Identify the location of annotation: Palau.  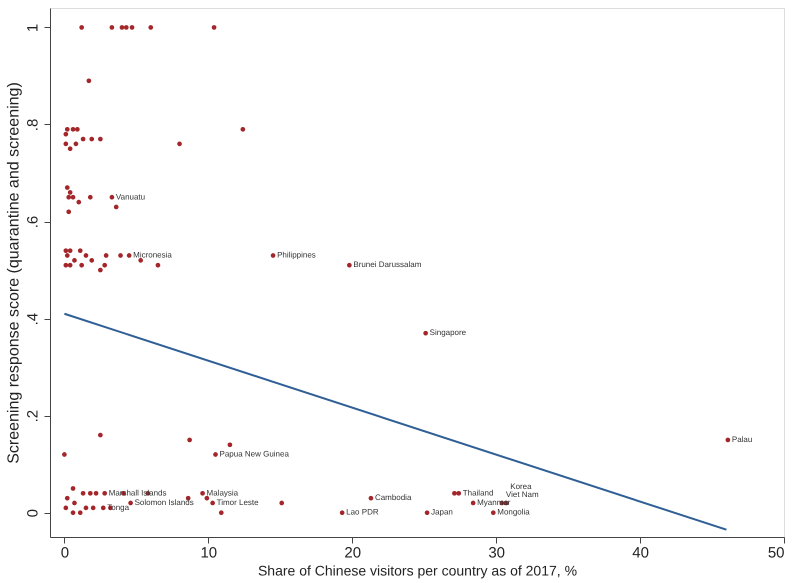
(742, 439).